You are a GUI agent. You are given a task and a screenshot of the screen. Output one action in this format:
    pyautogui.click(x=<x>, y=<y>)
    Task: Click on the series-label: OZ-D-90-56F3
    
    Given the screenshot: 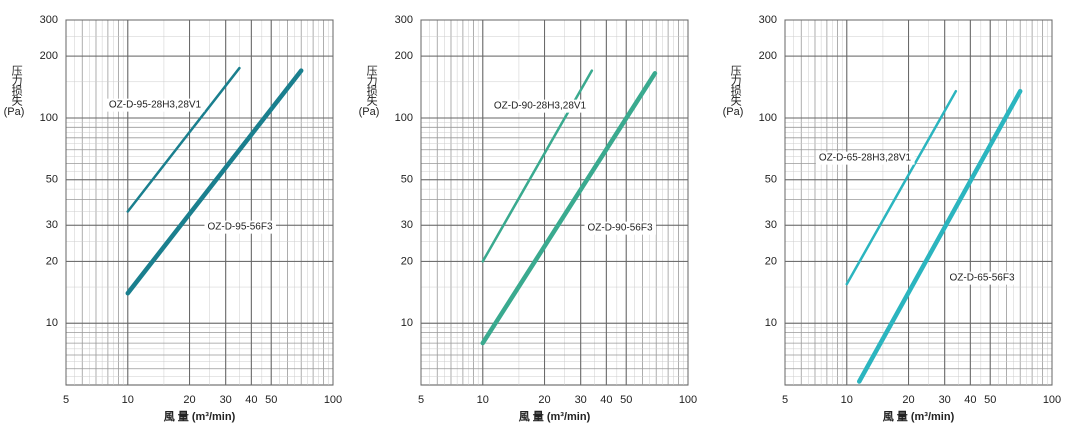 What is the action you would take?
    pyautogui.click(x=619, y=228)
    